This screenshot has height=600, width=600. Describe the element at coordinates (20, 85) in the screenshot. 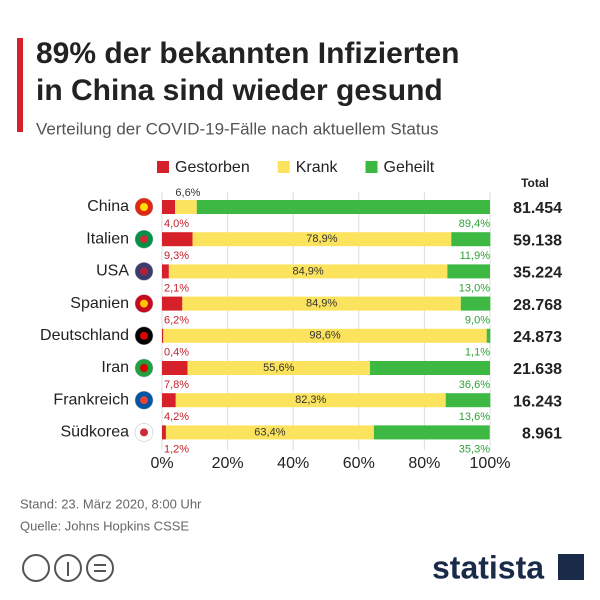

I see `title-accent` at that location.